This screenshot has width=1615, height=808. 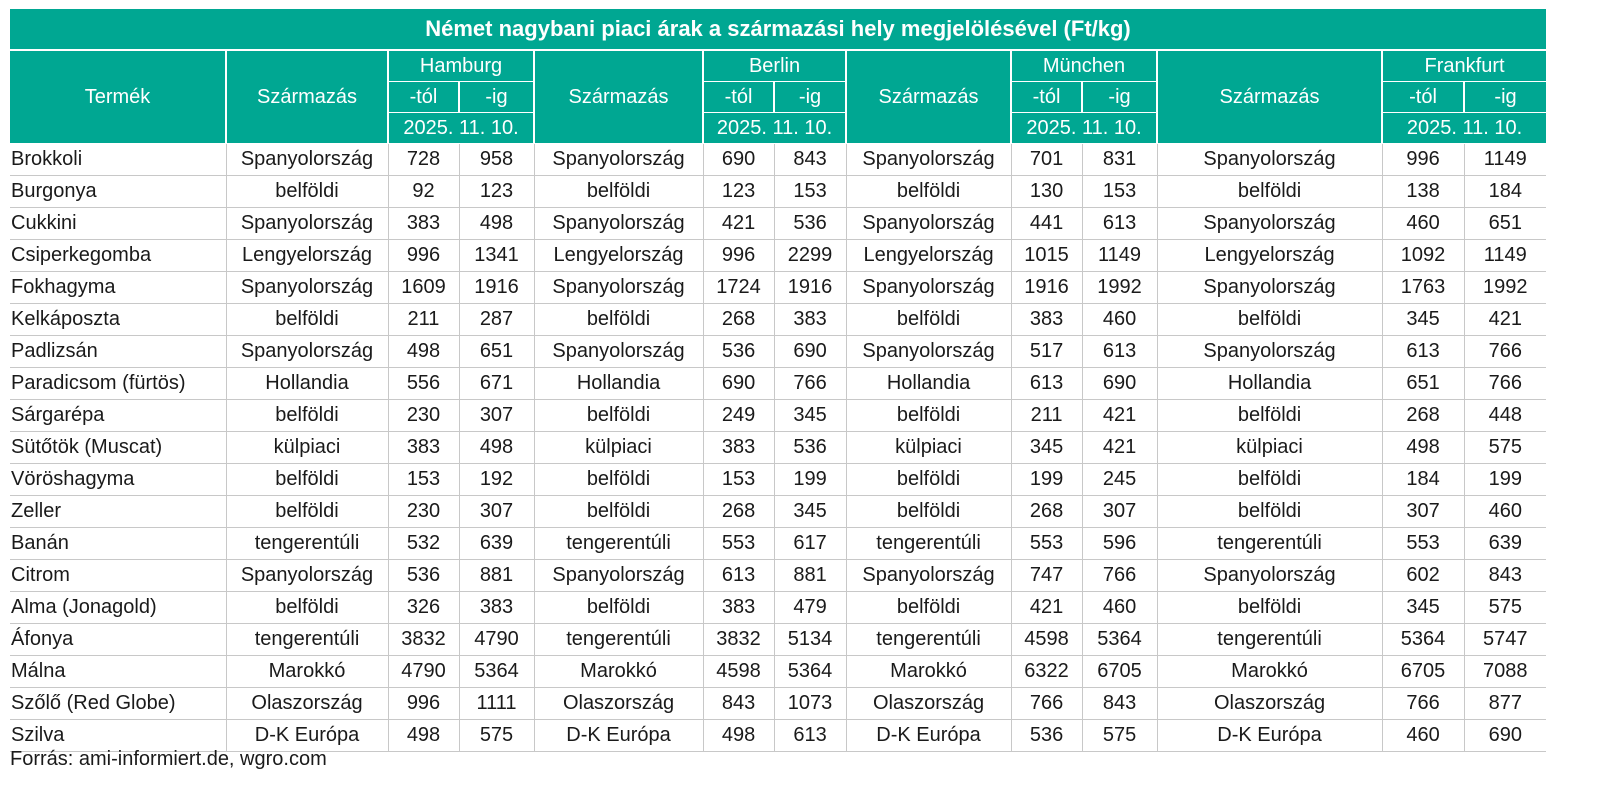 What do you see at coordinates (1423, 671) in the screenshot?
I see `price-from-cell: 6705` at bounding box center [1423, 671].